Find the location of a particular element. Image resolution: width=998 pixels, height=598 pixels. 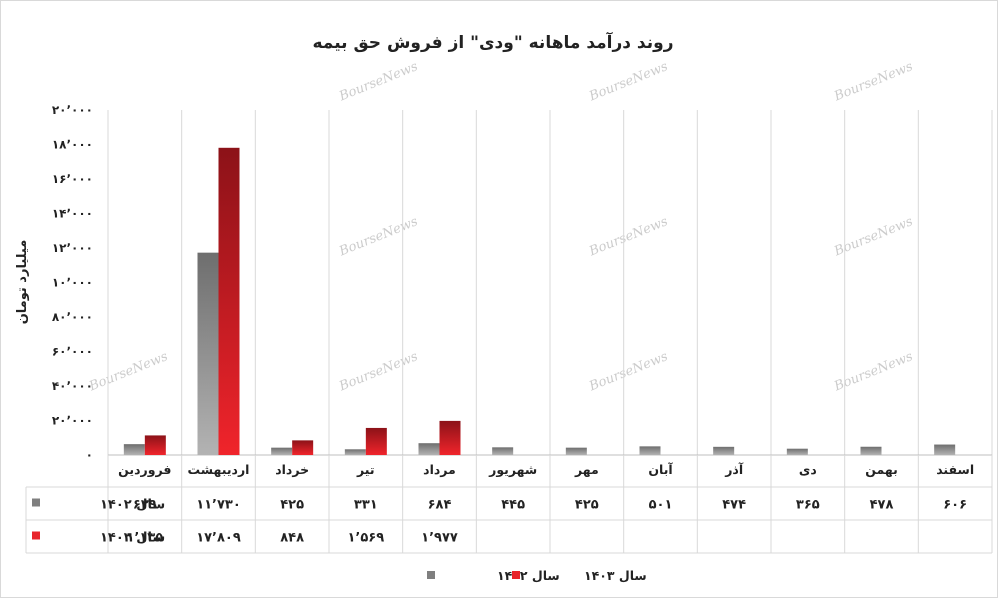

table-cell: ۱۷٬۸۰۹ is located at coordinates (218, 538).